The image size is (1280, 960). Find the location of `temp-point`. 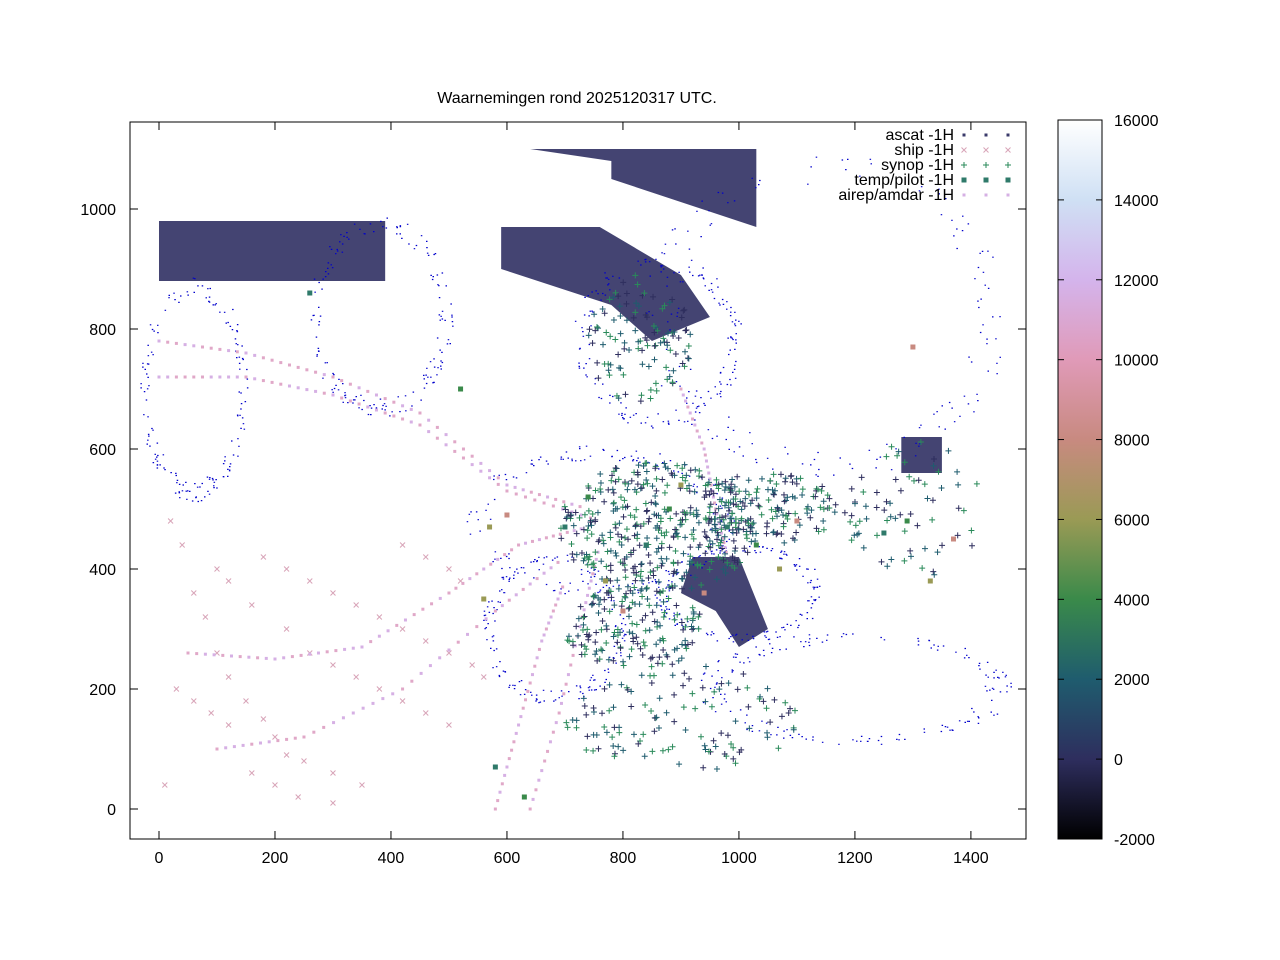

temp-point is located at coordinates (884, 533).